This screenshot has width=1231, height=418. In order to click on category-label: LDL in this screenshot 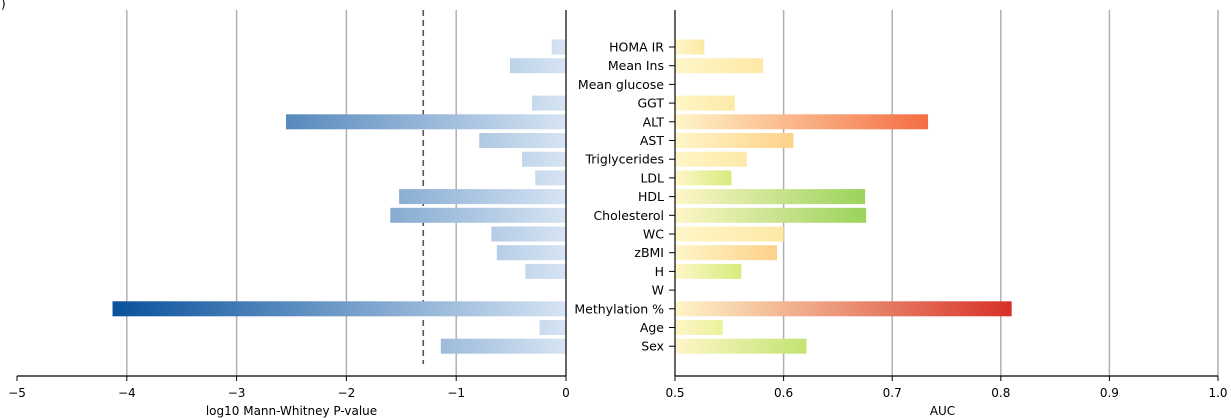, I will do `click(652, 177)`.